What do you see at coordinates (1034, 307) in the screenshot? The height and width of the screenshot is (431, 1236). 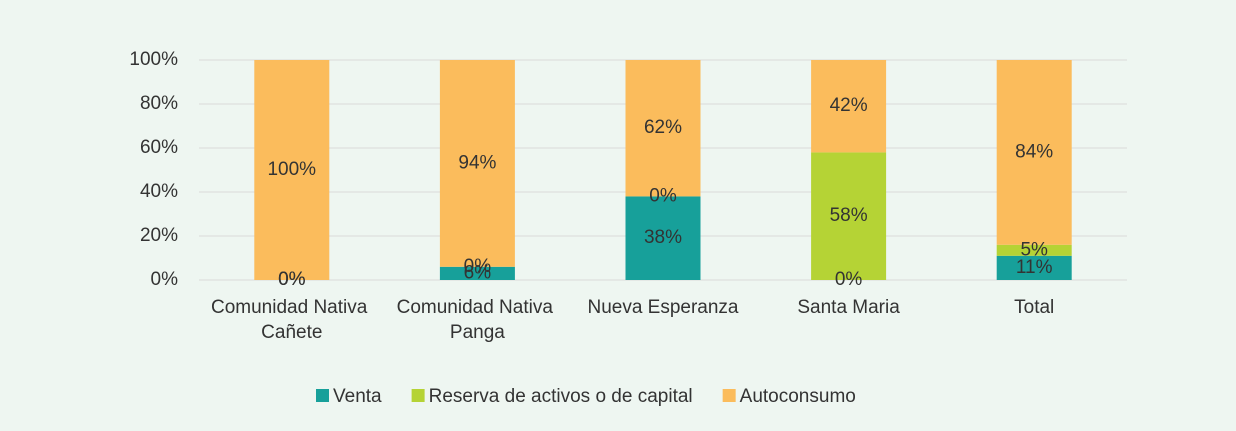 I see `x-tick-label: Total` at bounding box center [1034, 307].